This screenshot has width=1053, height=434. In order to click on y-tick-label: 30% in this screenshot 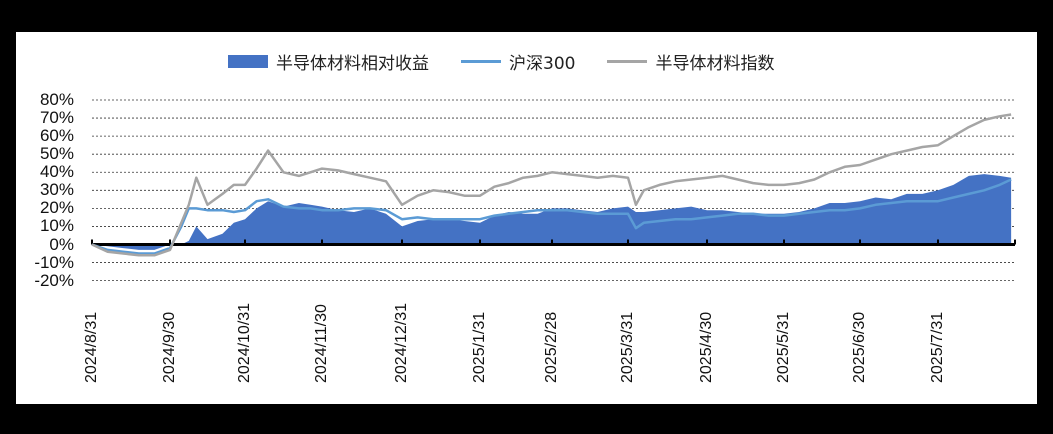, I will do `click(56, 190)`.